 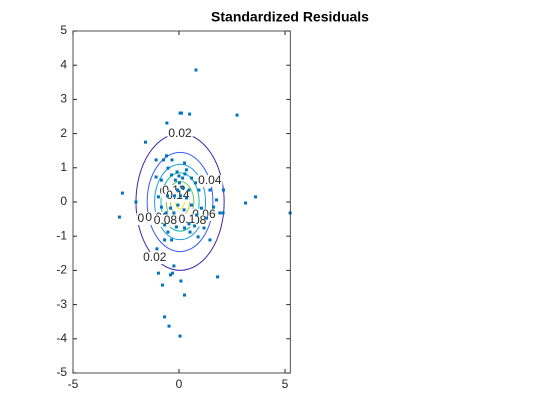 I want to click on contour-label-text: 0.14, so click(x=178, y=195).